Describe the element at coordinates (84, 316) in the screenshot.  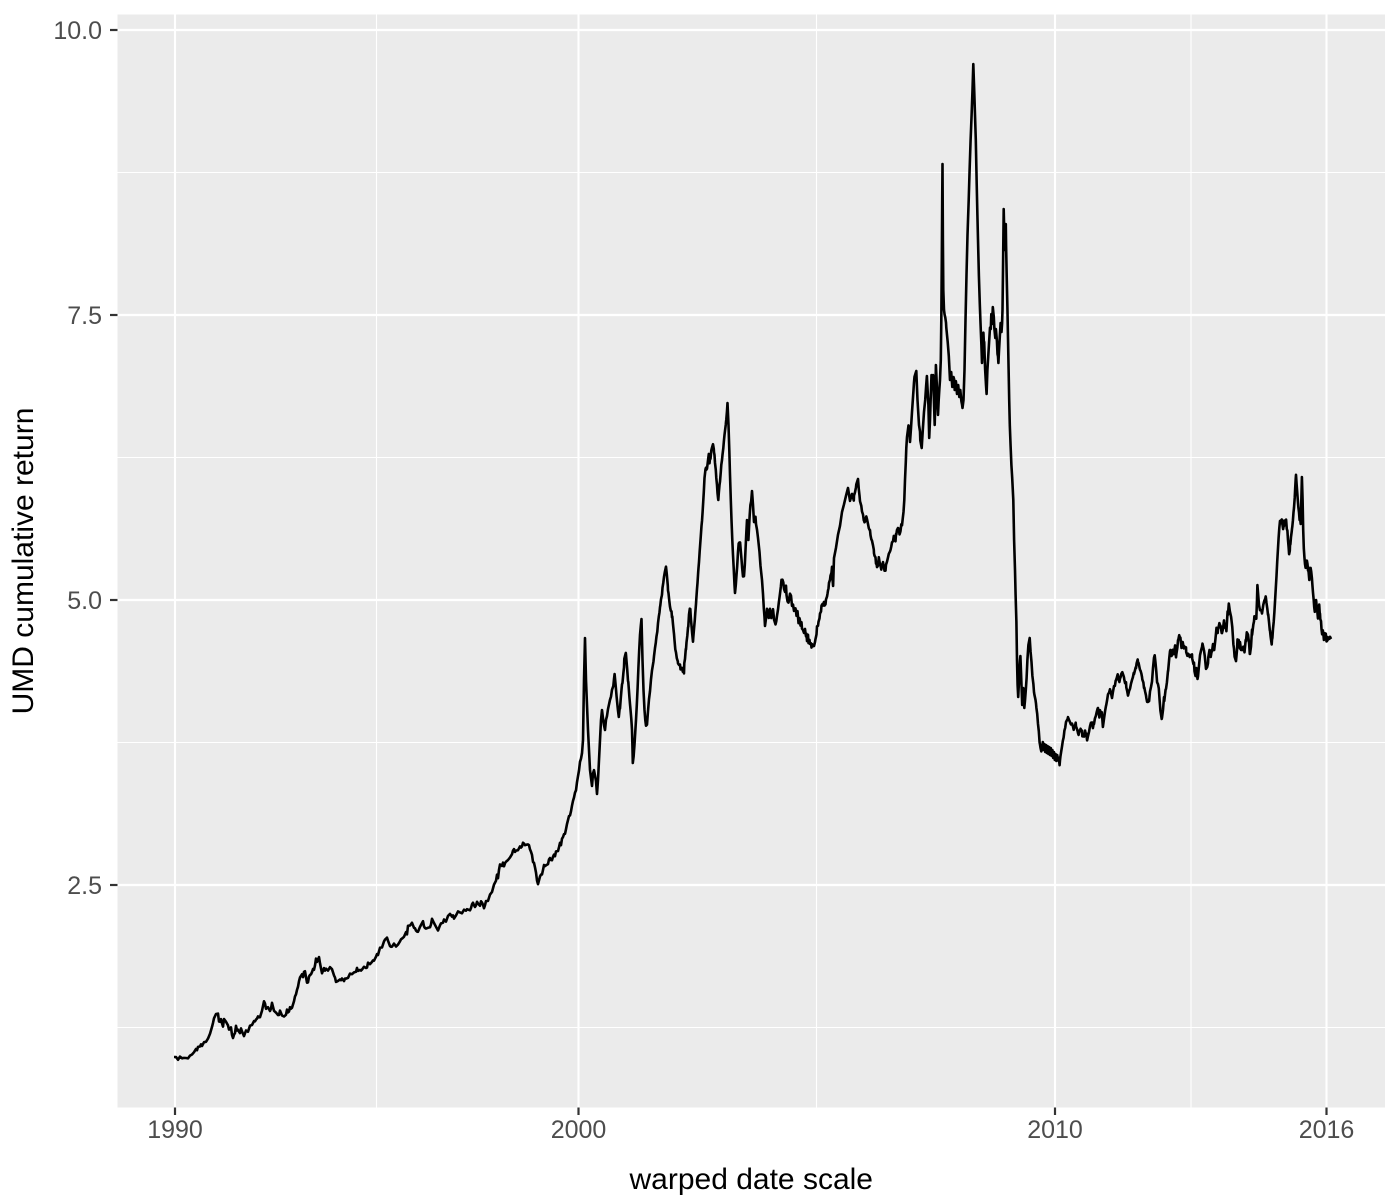
I see `svg-text: 7.5` at that location.